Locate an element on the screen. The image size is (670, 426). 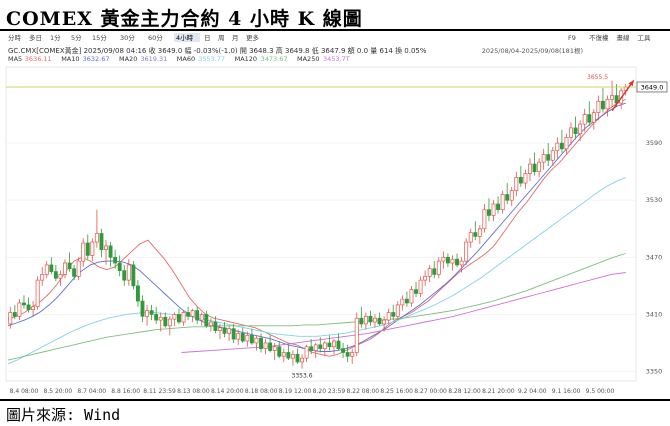
x-tick-label: 8.27 00:00 is located at coordinates (430, 391).